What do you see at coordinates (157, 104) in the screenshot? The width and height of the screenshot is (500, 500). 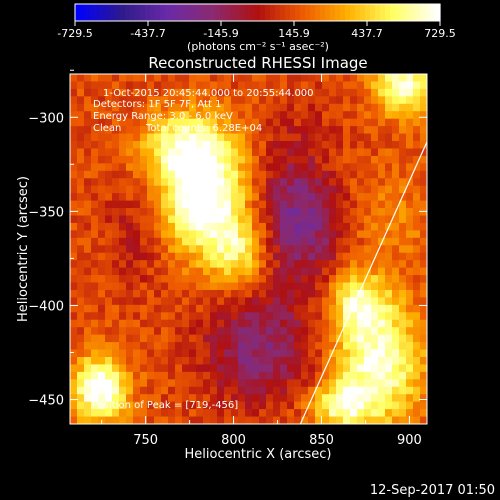 I see `detectors-text: Detectors: 1F 5F 7F, Att 1` at bounding box center [157, 104].